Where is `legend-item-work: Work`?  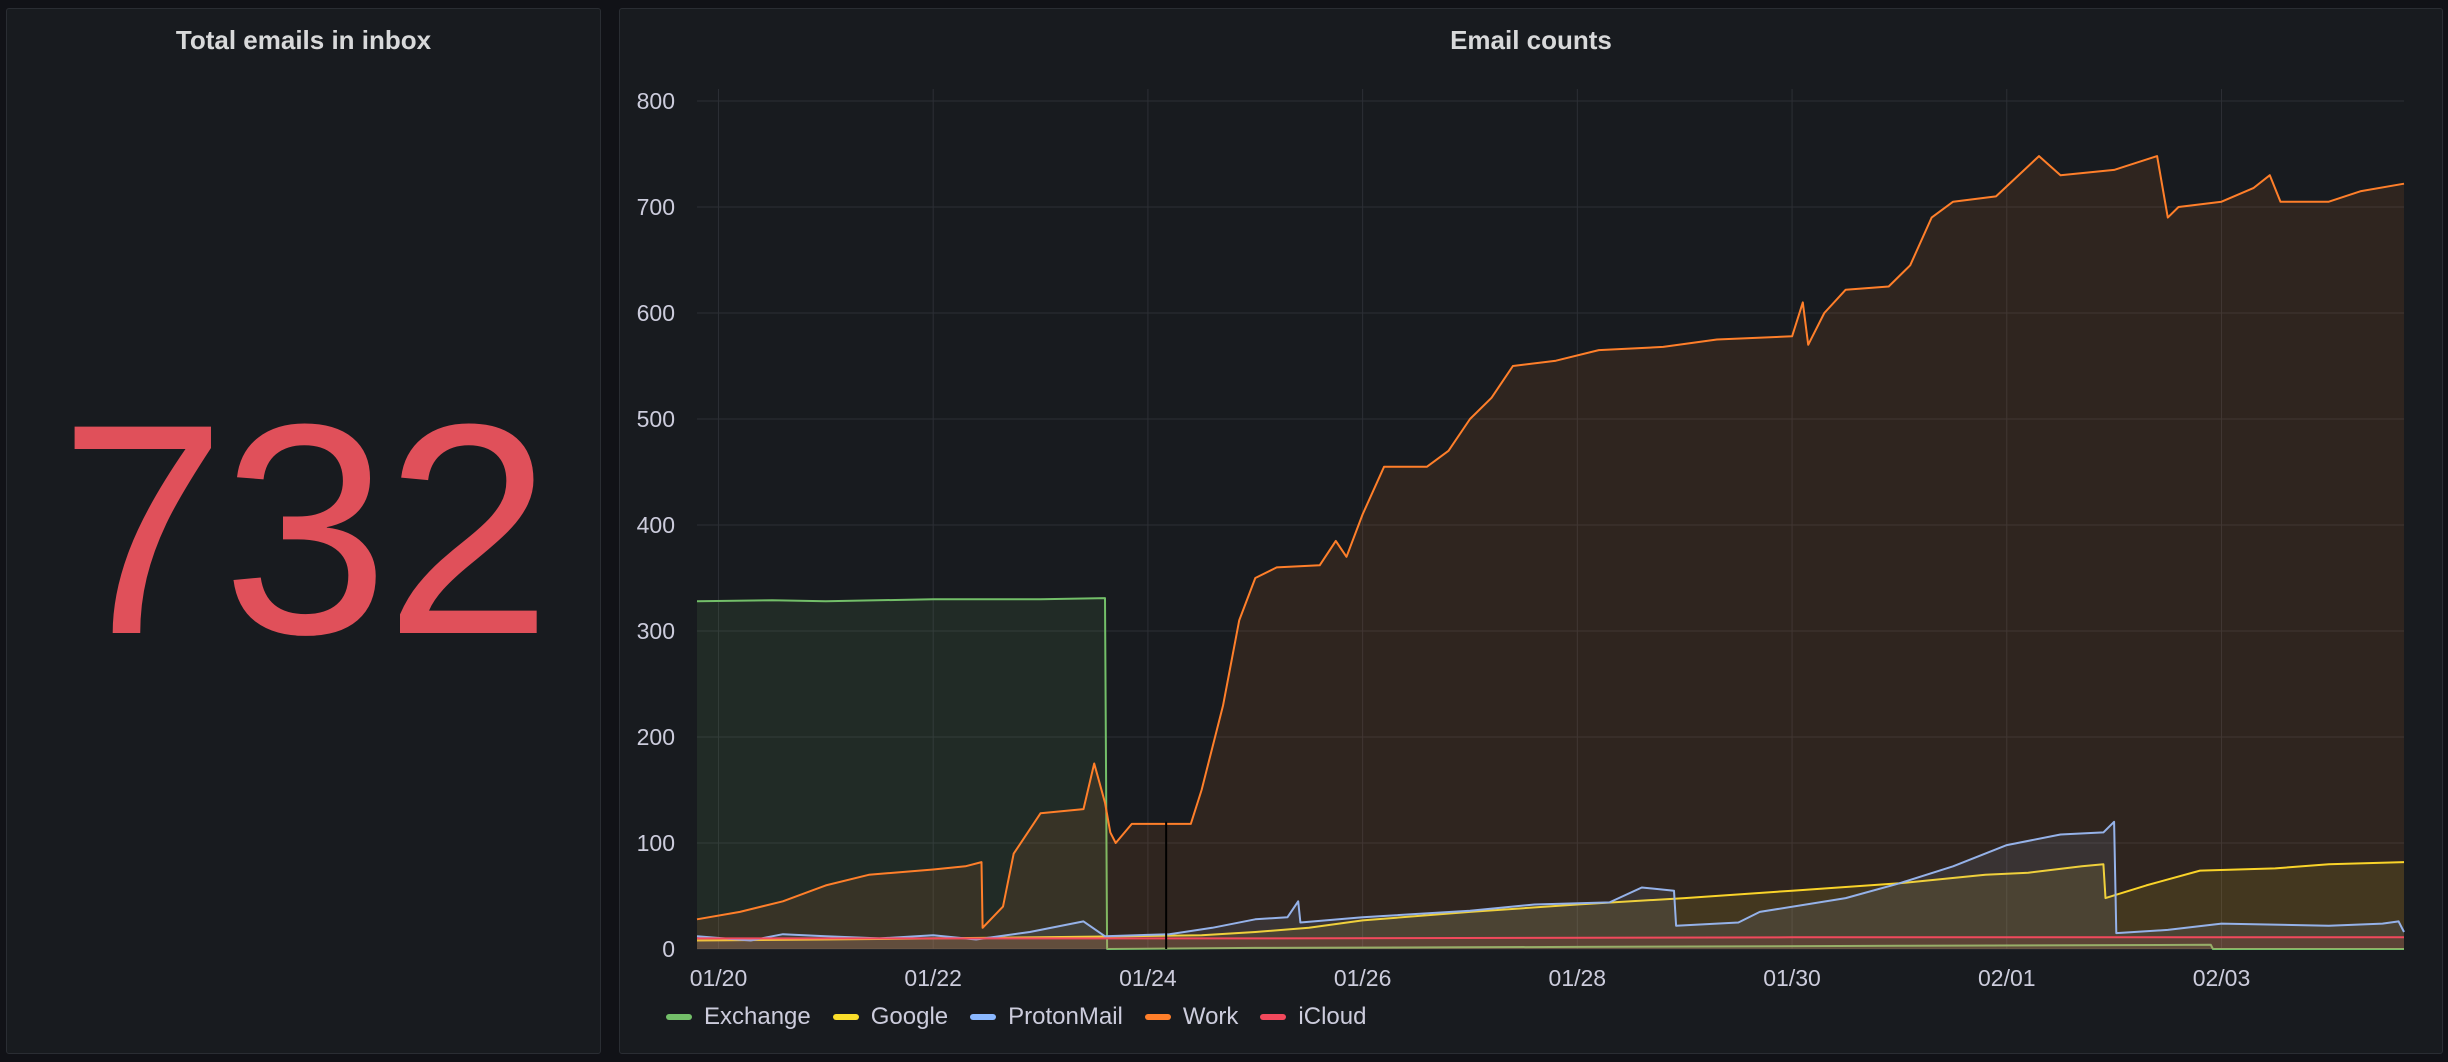 legend-item-work: Work is located at coordinates (1191, 1017).